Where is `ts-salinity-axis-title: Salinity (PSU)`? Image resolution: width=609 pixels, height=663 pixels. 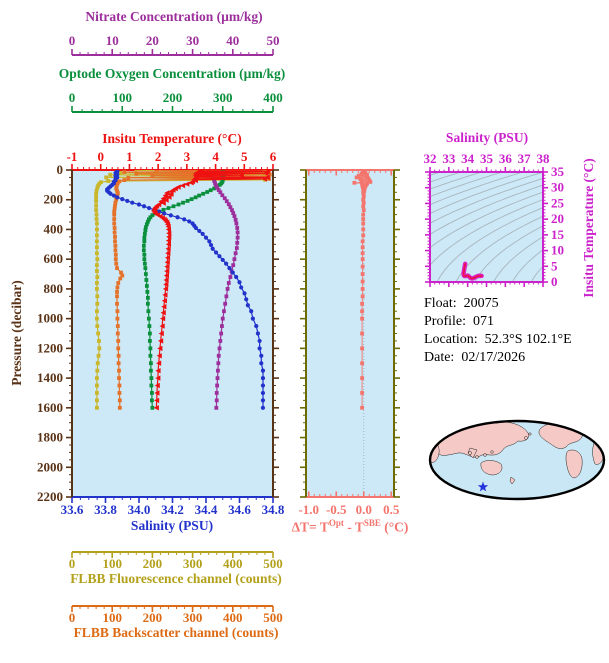
ts-salinity-axis-title: Salinity (PSU) is located at coordinates (487, 137).